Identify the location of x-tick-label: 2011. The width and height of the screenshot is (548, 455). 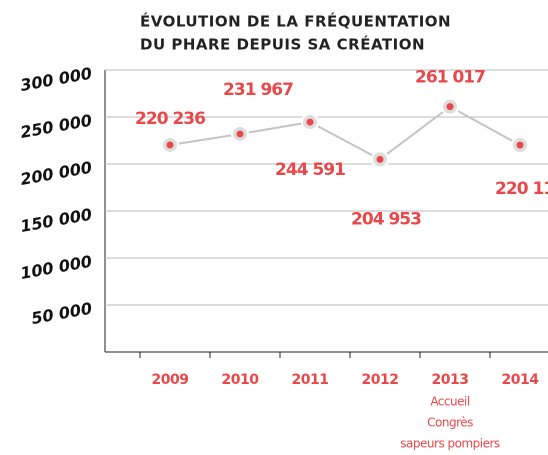
(310, 380).